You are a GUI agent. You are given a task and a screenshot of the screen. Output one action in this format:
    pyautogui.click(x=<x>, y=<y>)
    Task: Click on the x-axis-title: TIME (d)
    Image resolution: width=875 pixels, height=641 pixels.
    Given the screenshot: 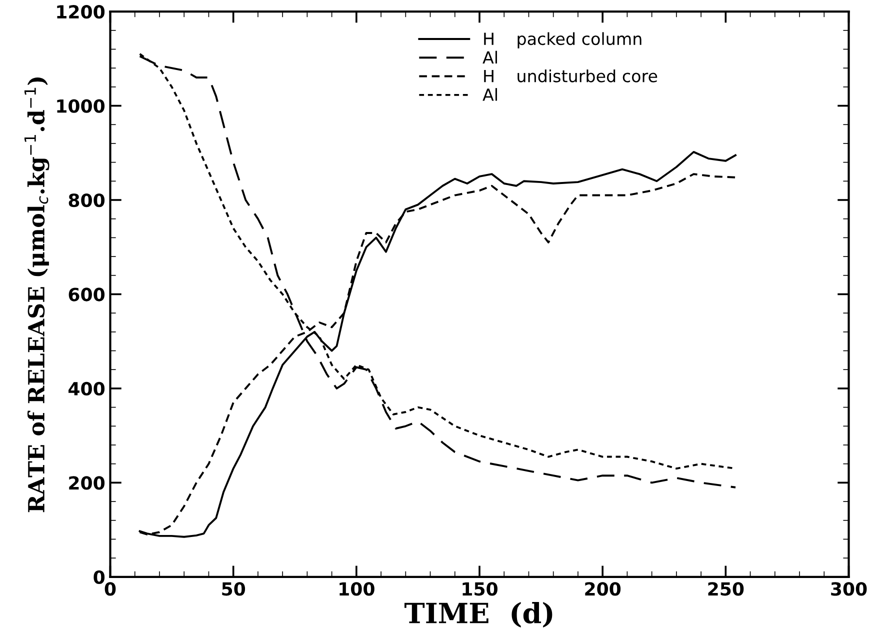 What is the action you would take?
    pyautogui.click(x=478, y=615)
    